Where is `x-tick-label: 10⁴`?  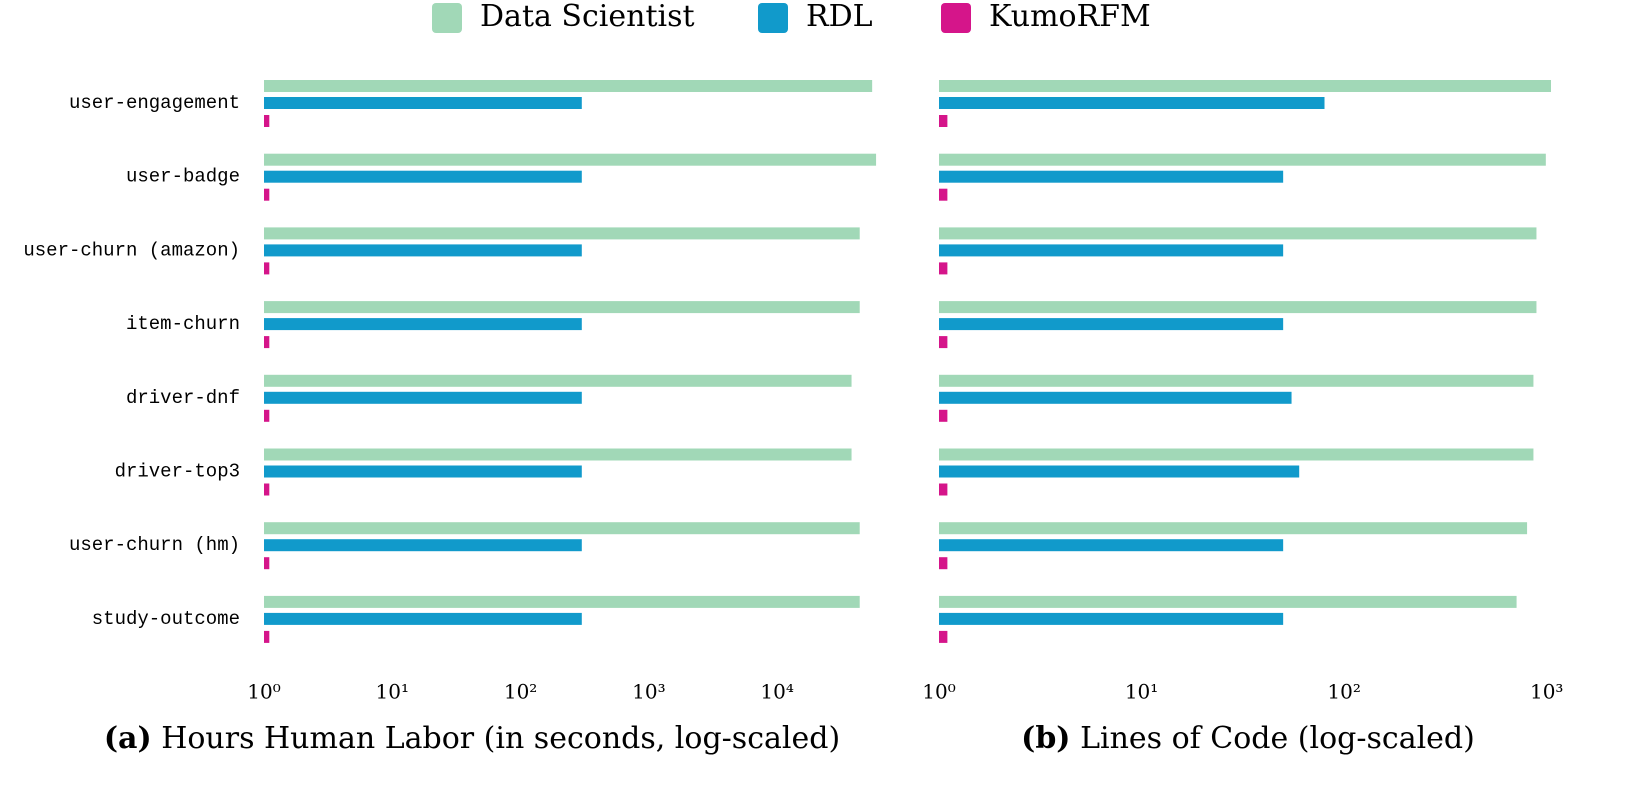 x-tick-label: 10⁴ is located at coordinates (776, 692).